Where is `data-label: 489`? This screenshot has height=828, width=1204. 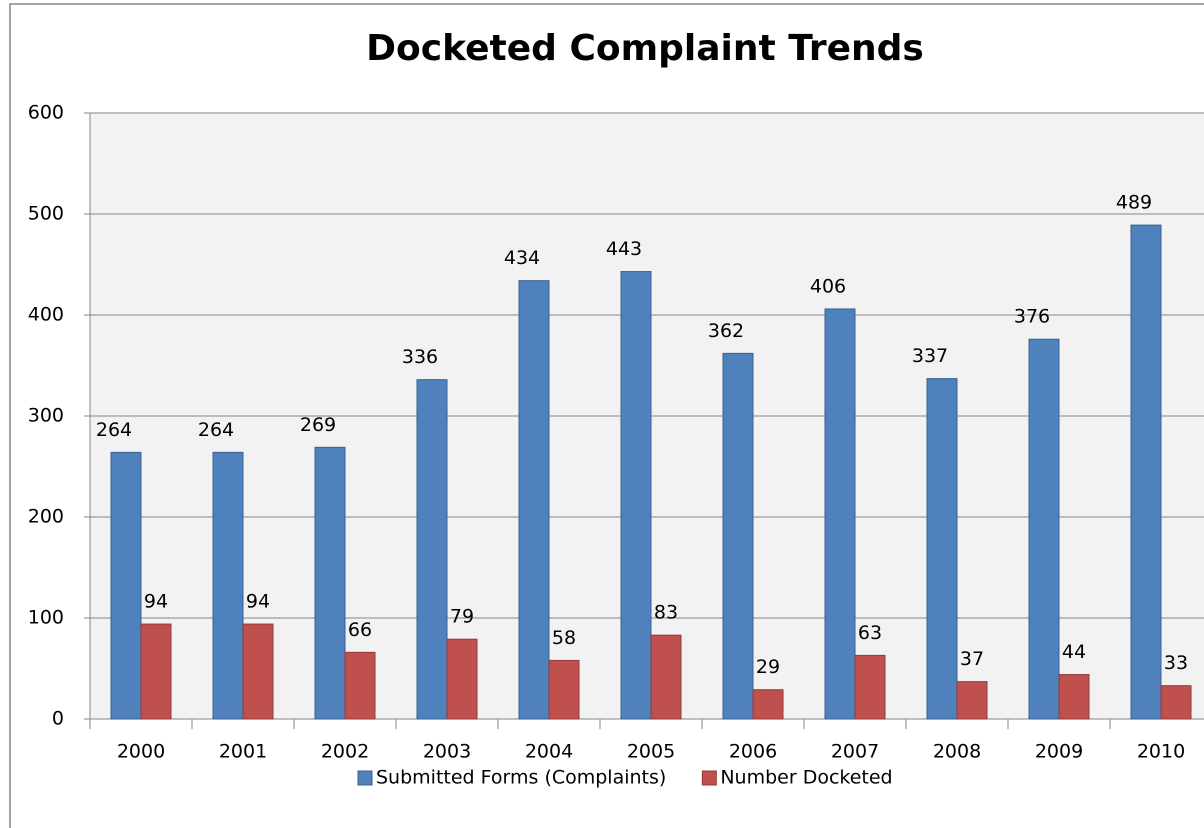 data-label: 489 is located at coordinates (1134, 203).